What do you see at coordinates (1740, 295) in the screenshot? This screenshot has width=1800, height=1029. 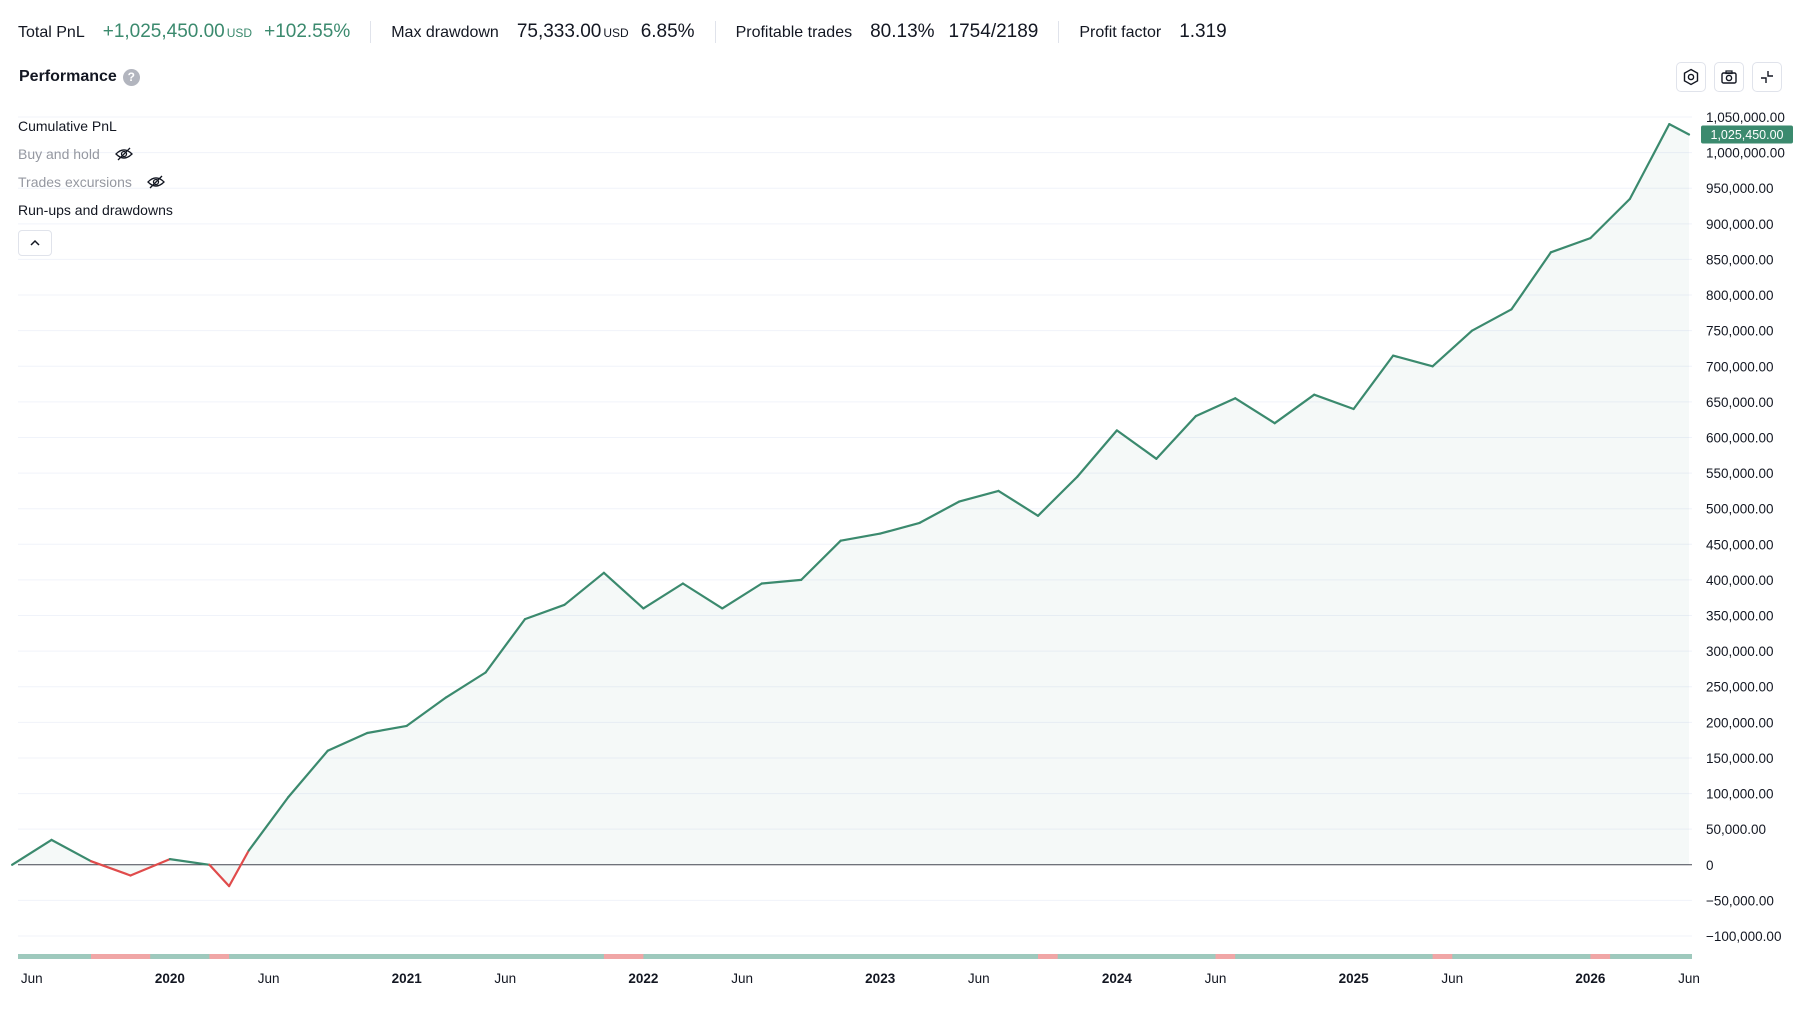 I see `y-tick-label: 800,000.00` at bounding box center [1740, 295].